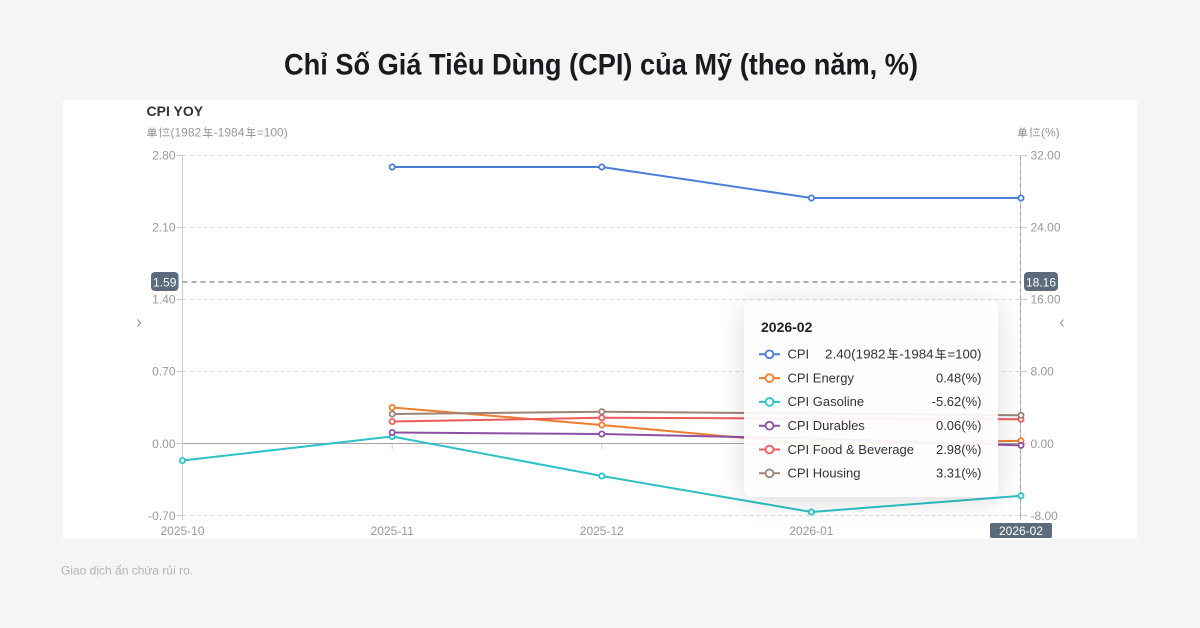 The width and height of the screenshot is (1200, 628). What do you see at coordinates (959, 425) in the screenshot?
I see `svg-text: 0.06(%)` at bounding box center [959, 425].